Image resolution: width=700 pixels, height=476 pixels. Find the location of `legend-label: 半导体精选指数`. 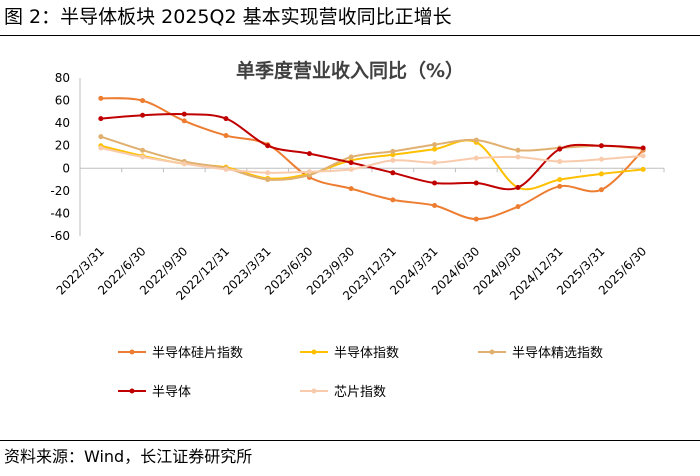

legend-label: 半导体精选指数 is located at coordinates (557, 353).